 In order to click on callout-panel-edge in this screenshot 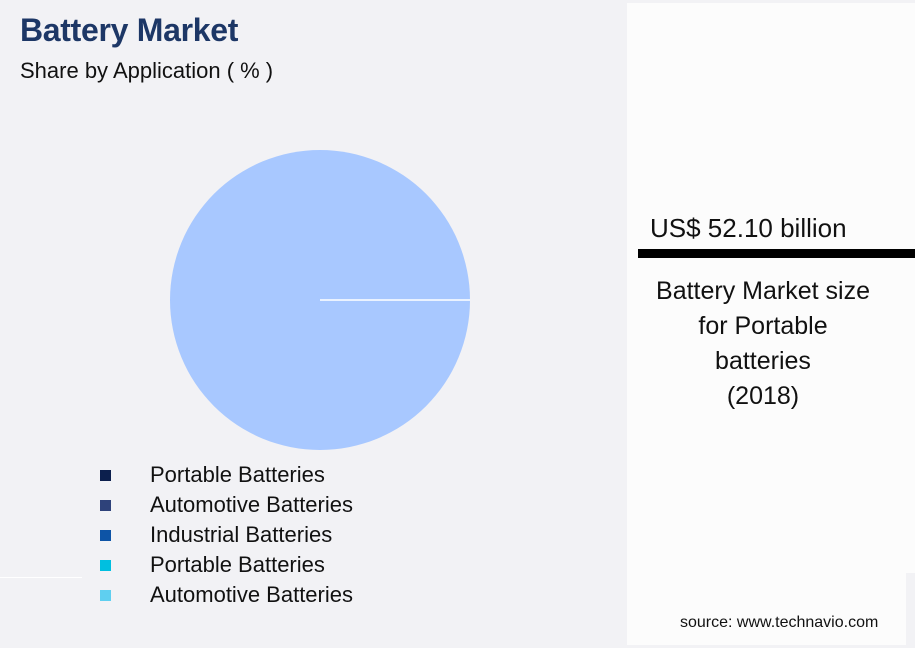, I will do `click(910, 288)`.